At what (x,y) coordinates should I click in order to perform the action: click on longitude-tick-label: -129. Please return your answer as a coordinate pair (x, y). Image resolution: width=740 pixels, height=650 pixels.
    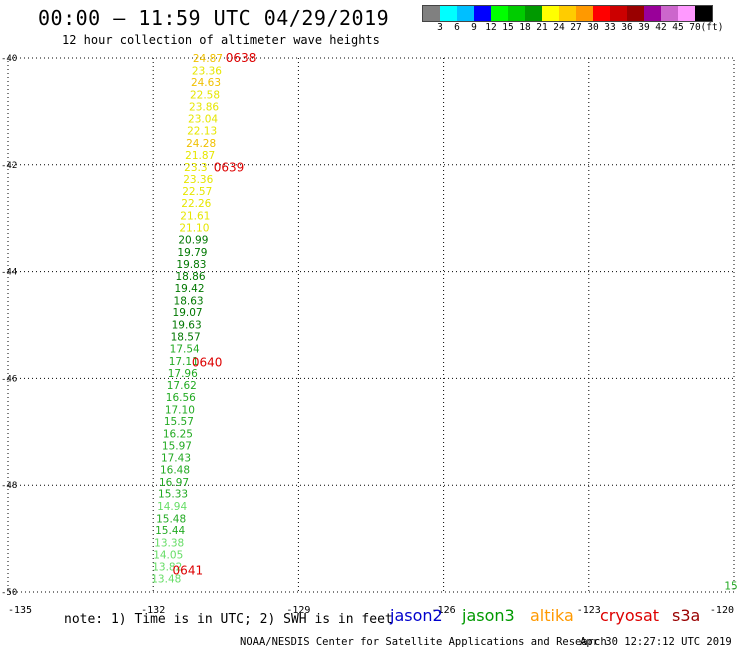
    Looking at the image, I should click on (298, 610).